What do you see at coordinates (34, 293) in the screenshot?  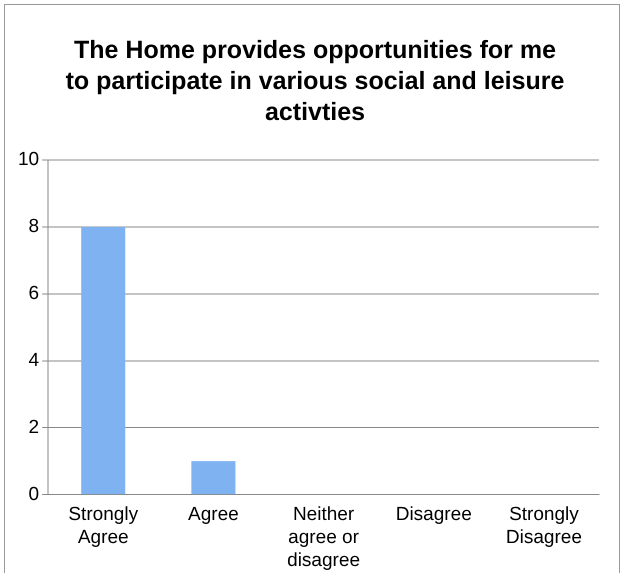 I see `y-tick-label: 6` at bounding box center [34, 293].